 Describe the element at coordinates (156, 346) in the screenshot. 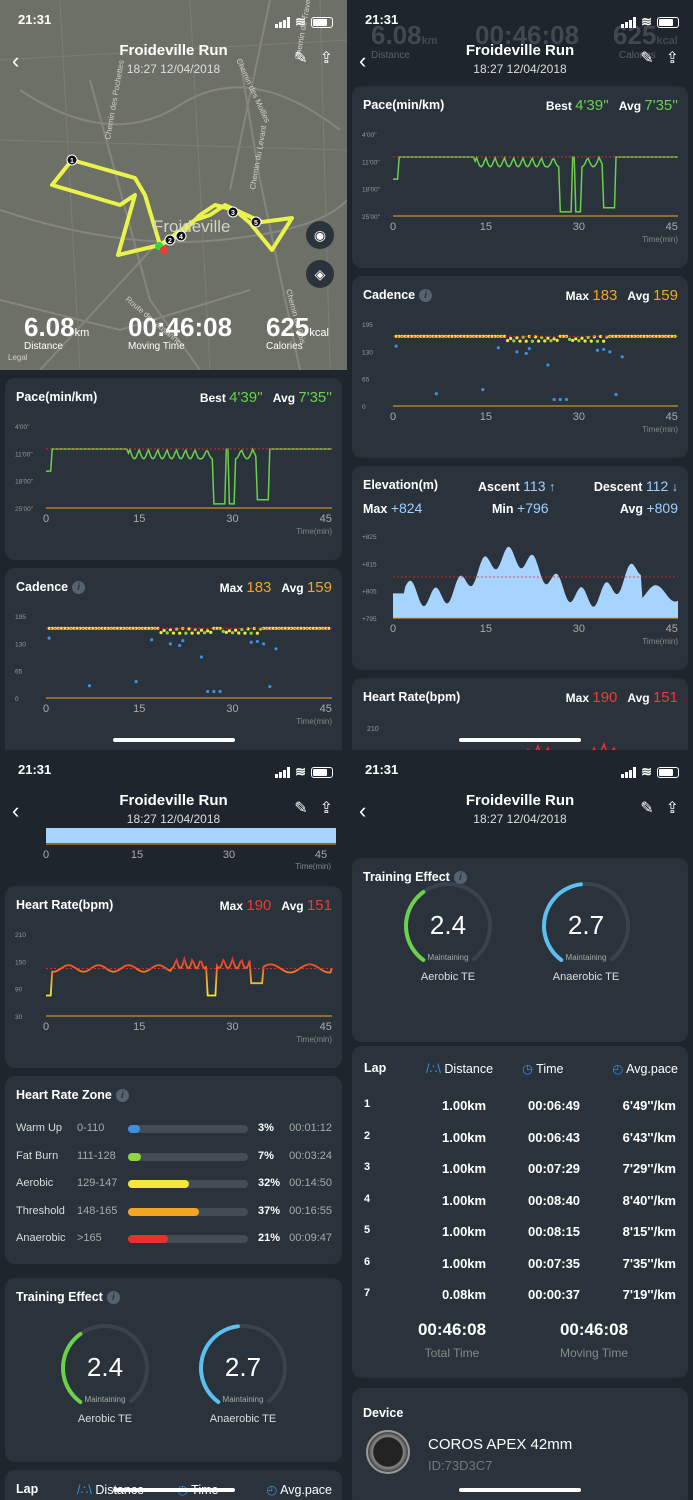

I see `time-label: Moving Time` at that location.